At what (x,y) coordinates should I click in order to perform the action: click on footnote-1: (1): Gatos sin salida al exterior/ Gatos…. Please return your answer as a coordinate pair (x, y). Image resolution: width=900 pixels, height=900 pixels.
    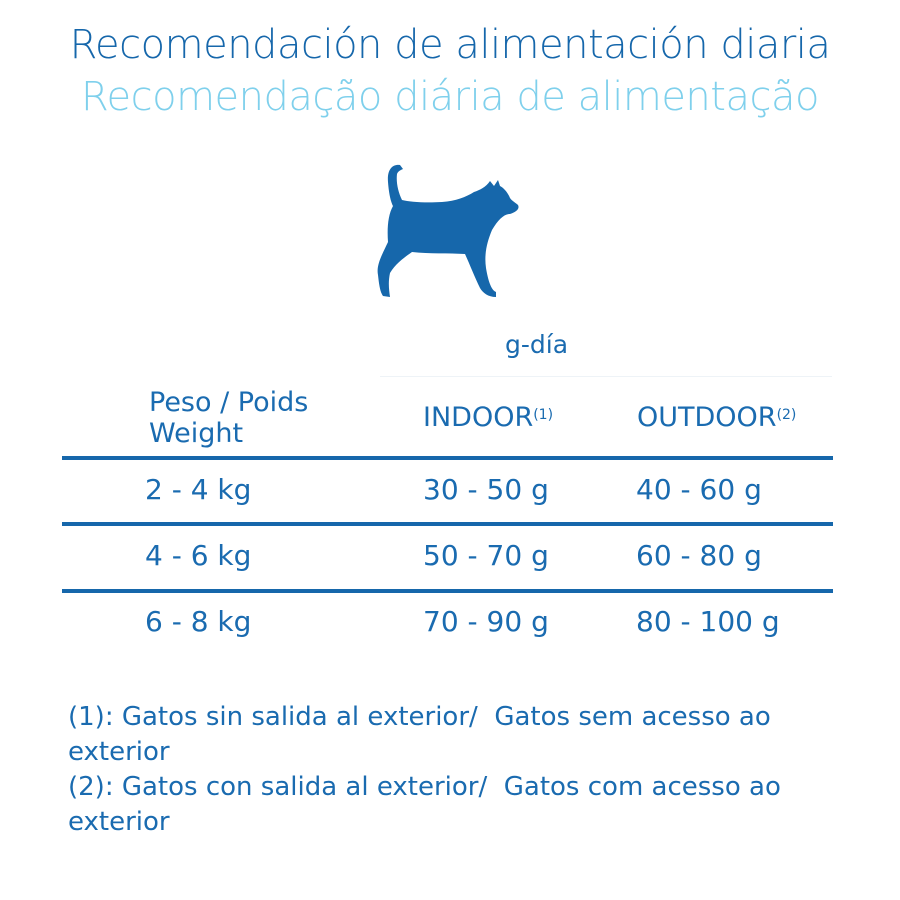
    Looking at the image, I should click on (424, 734).